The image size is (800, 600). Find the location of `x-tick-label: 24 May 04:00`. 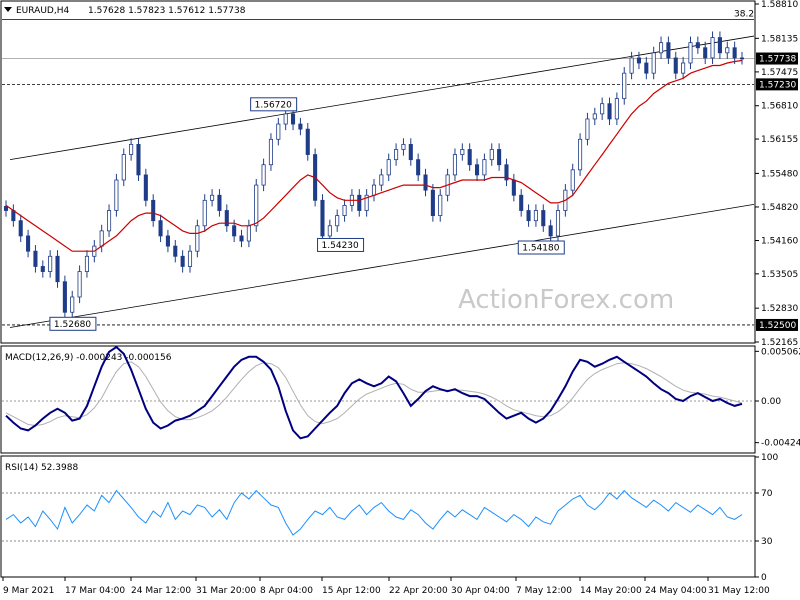

x-tick-label: 24 May 04:00 is located at coordinates (676, 591).